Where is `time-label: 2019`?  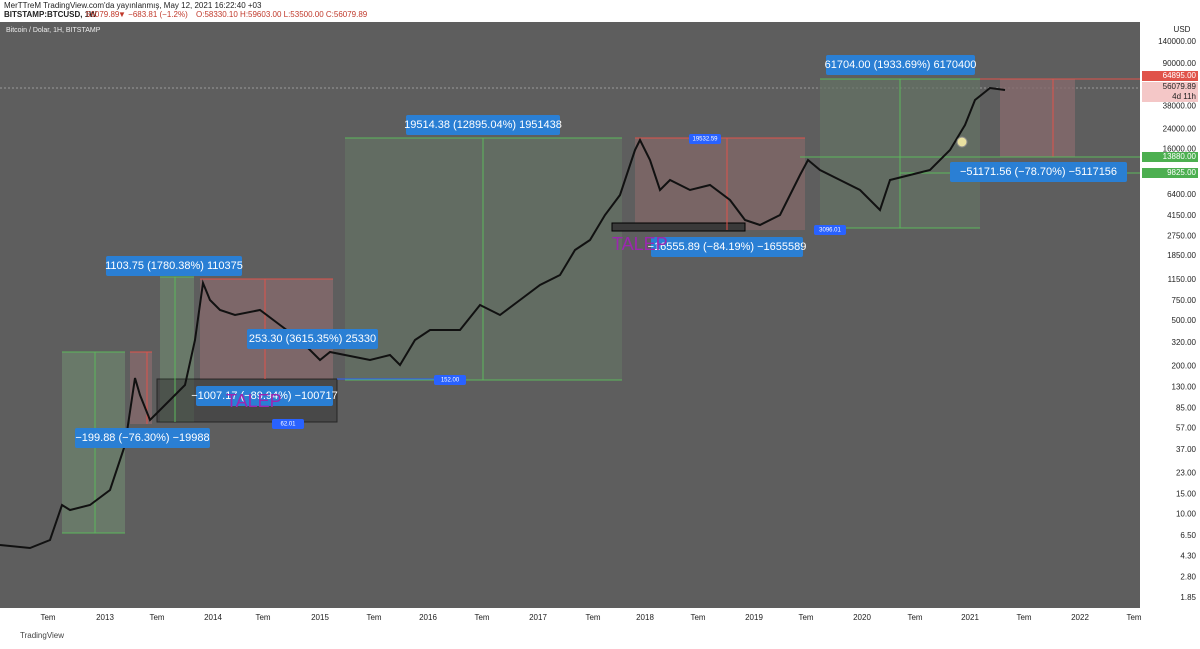
time-label: 2019 is located at coordinates (754, 617).